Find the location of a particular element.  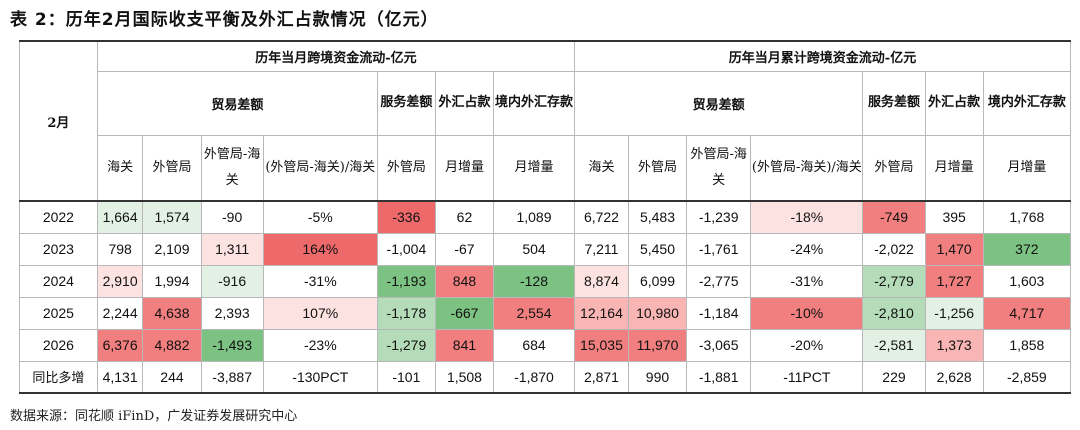

data-cell: -18% is located at coordinates (807, 217).